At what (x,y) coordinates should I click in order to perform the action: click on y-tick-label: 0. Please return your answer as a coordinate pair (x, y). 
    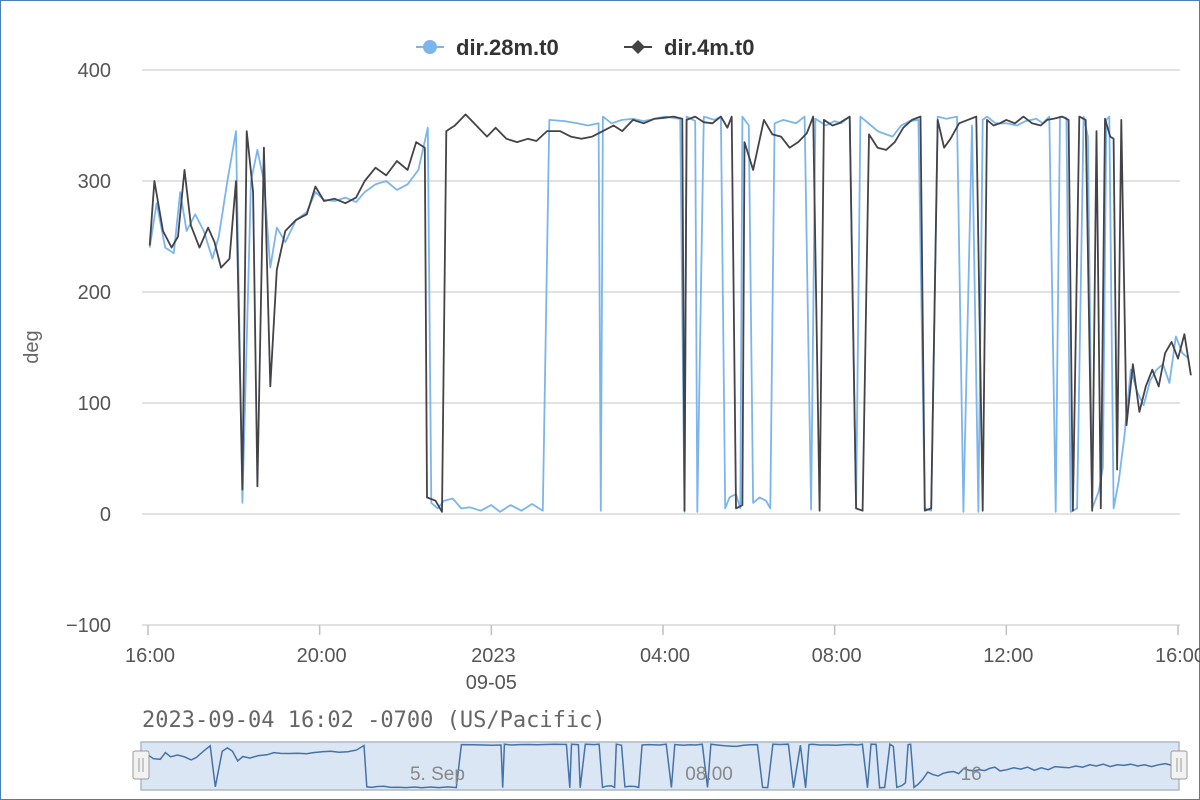
    Looking at the image, I should click on (105, 515).